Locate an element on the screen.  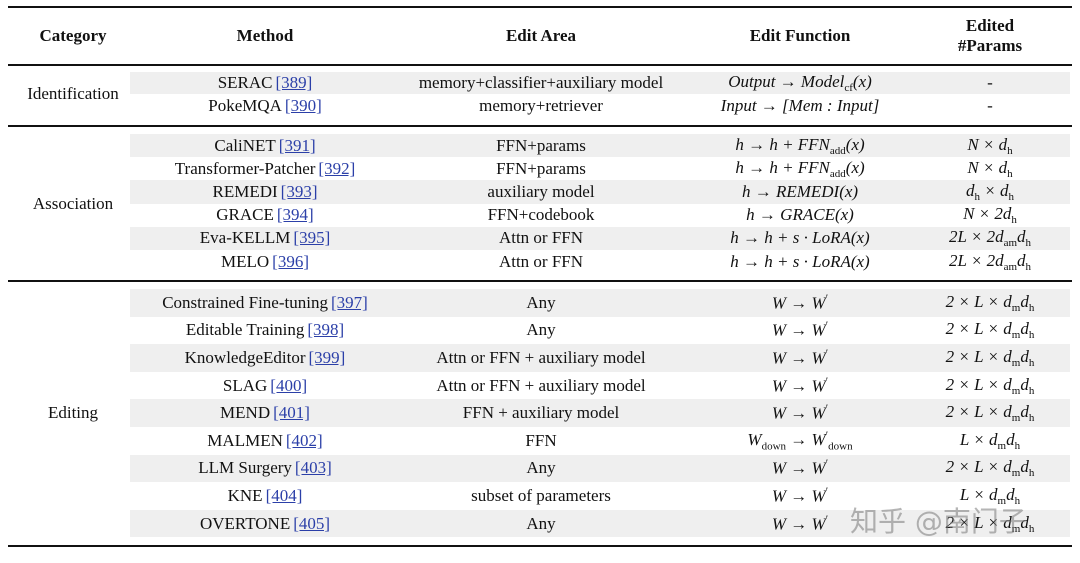
edited-params: L × dmdh is located at coordinates (990, 496).